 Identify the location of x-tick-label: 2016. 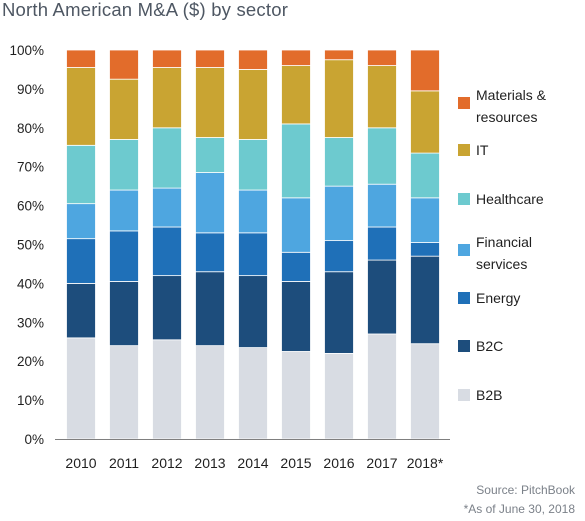
(338, 463).